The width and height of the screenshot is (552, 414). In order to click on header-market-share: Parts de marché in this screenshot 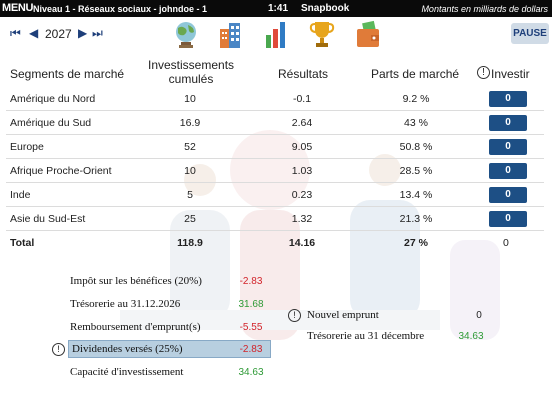, I will do `click(415, 74)`.